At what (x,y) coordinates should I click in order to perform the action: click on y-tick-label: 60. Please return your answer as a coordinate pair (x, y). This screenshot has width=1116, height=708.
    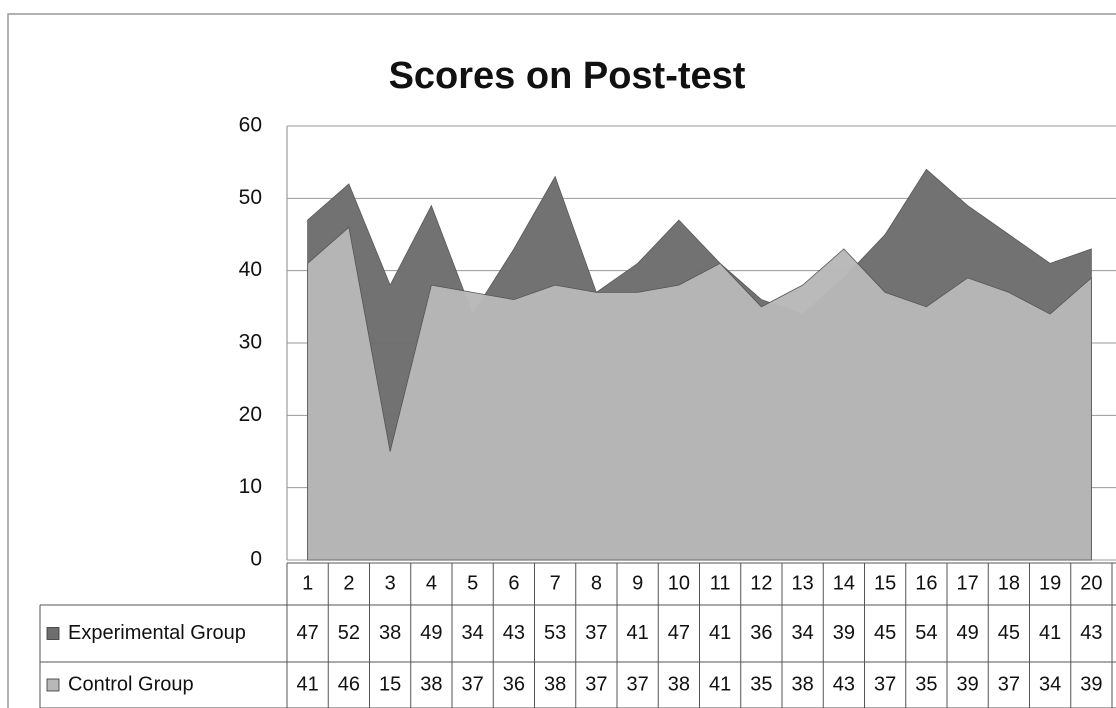
    Looking at the image, I should click on (250, 125).